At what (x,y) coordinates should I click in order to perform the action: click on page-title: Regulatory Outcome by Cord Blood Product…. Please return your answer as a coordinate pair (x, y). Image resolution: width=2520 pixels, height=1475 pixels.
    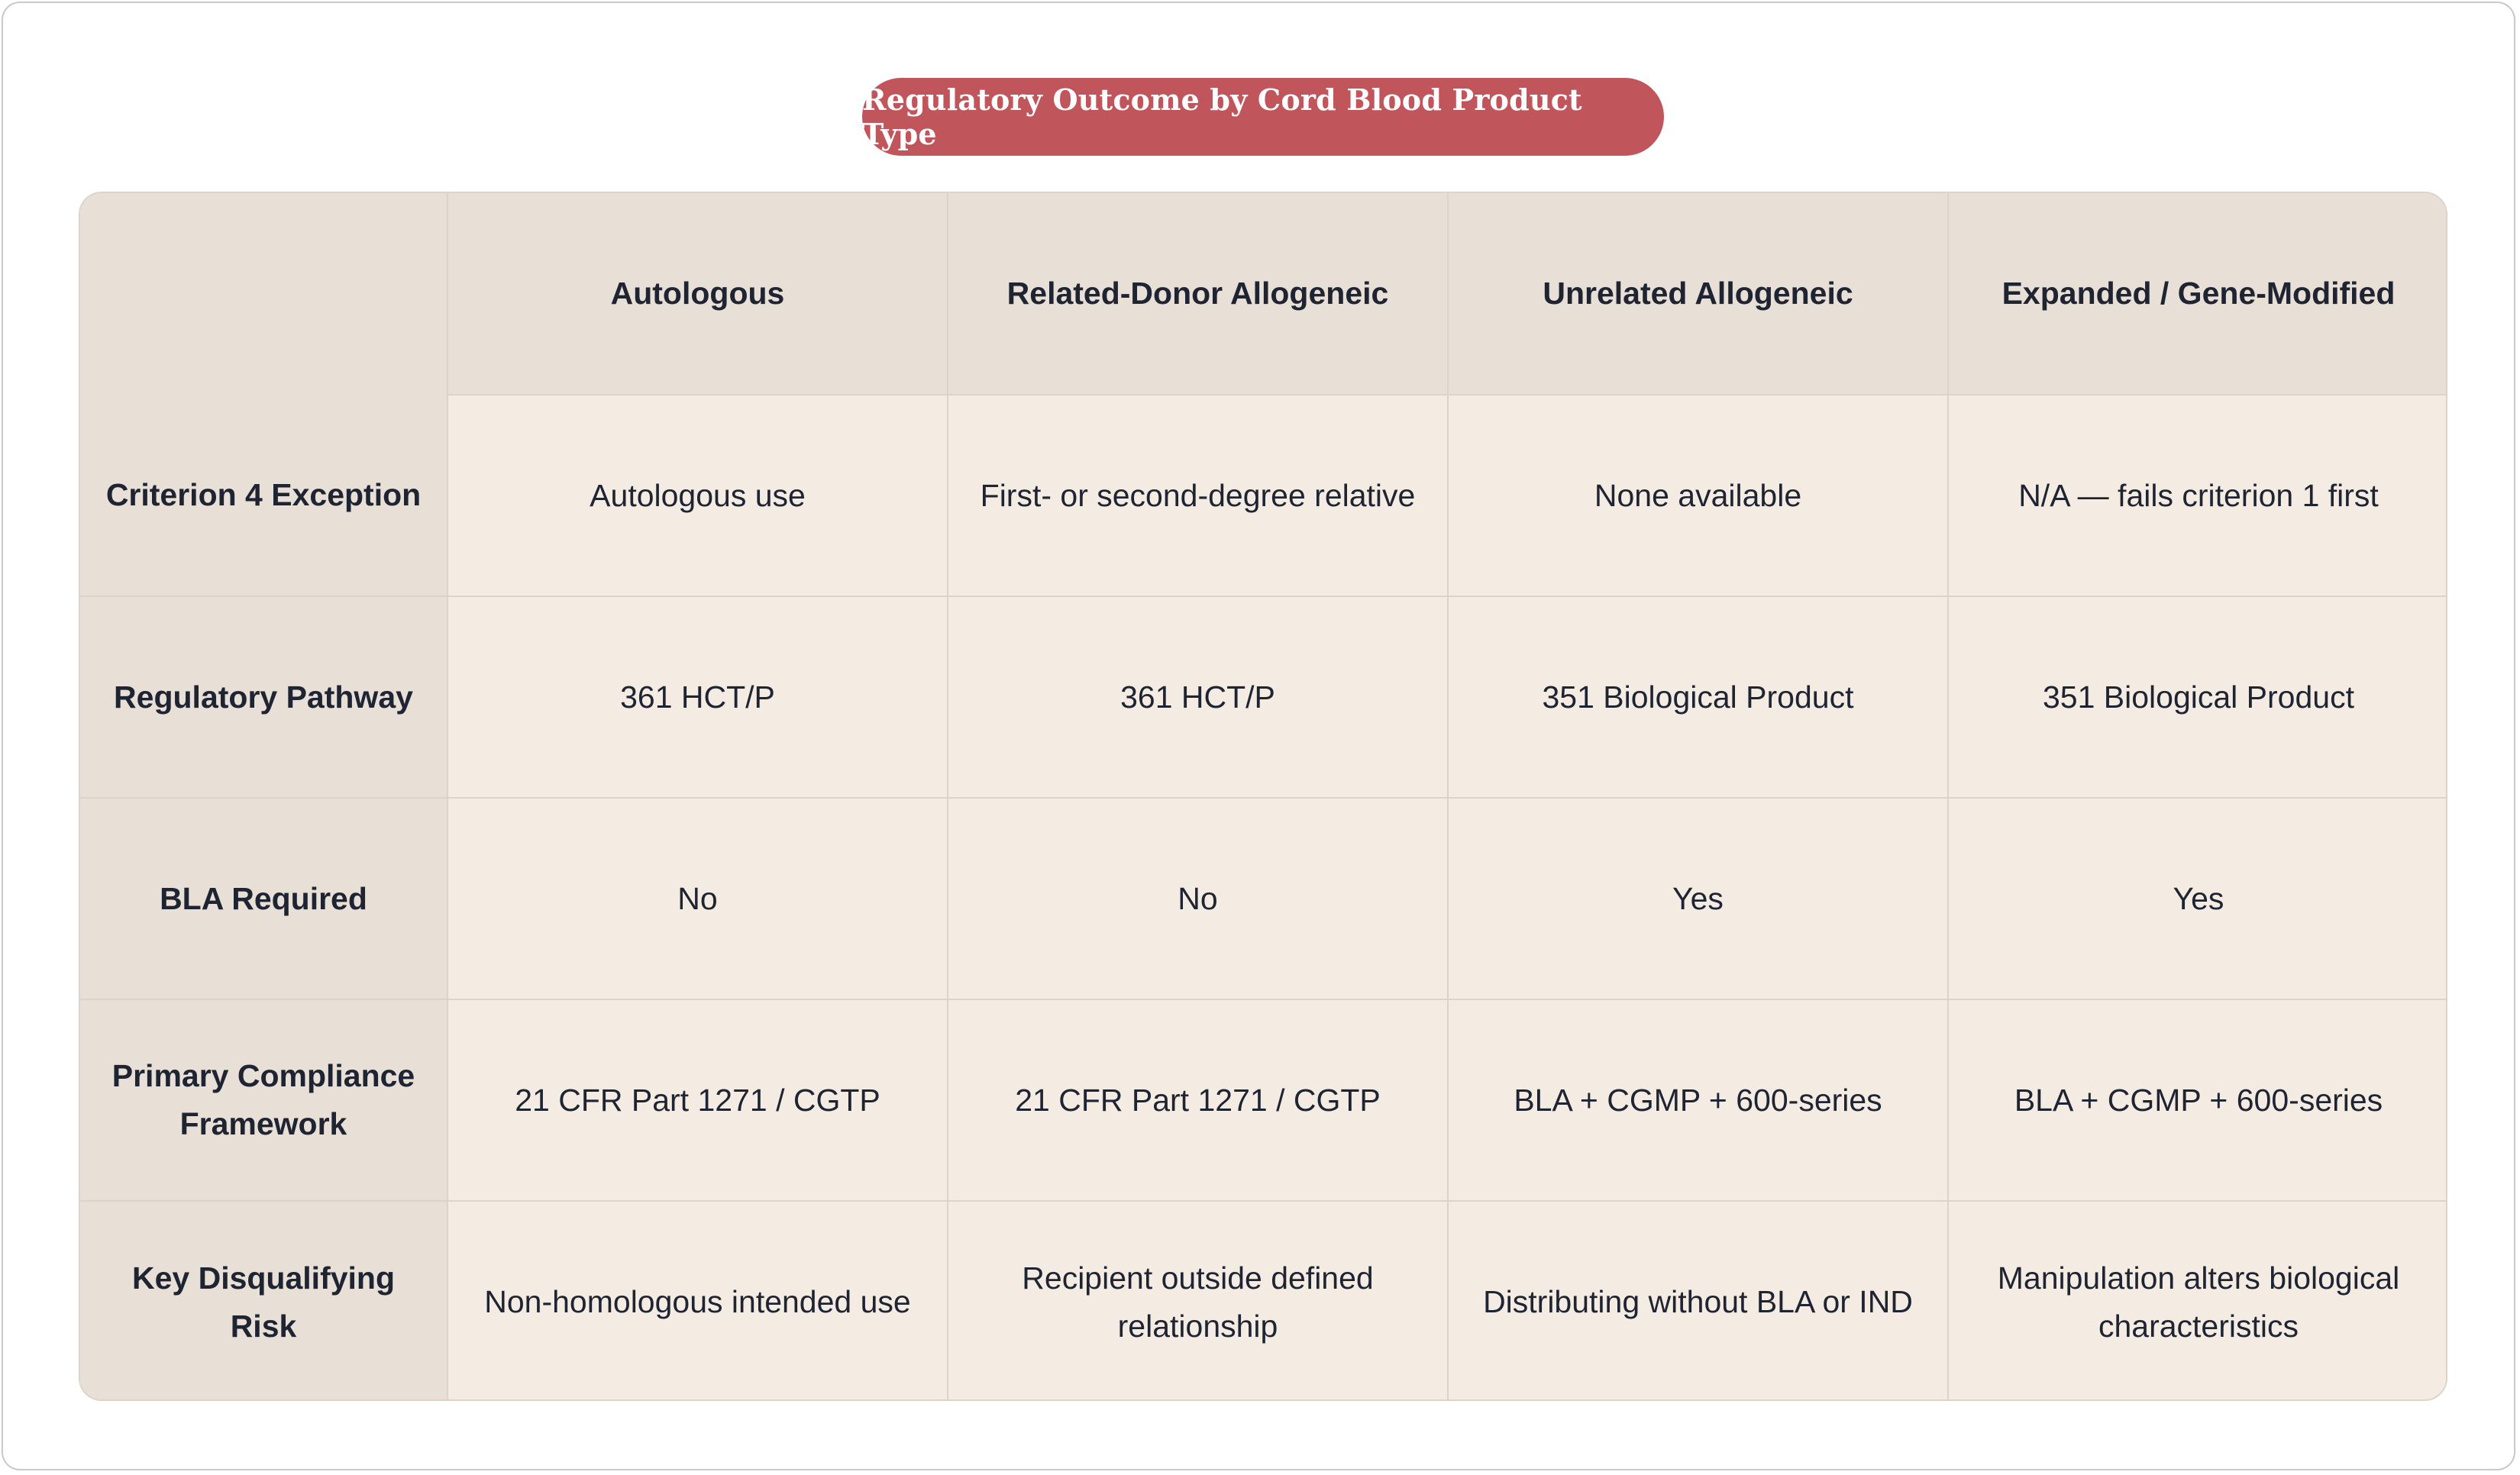
    Looking at the image, I should click on (1263, 117).